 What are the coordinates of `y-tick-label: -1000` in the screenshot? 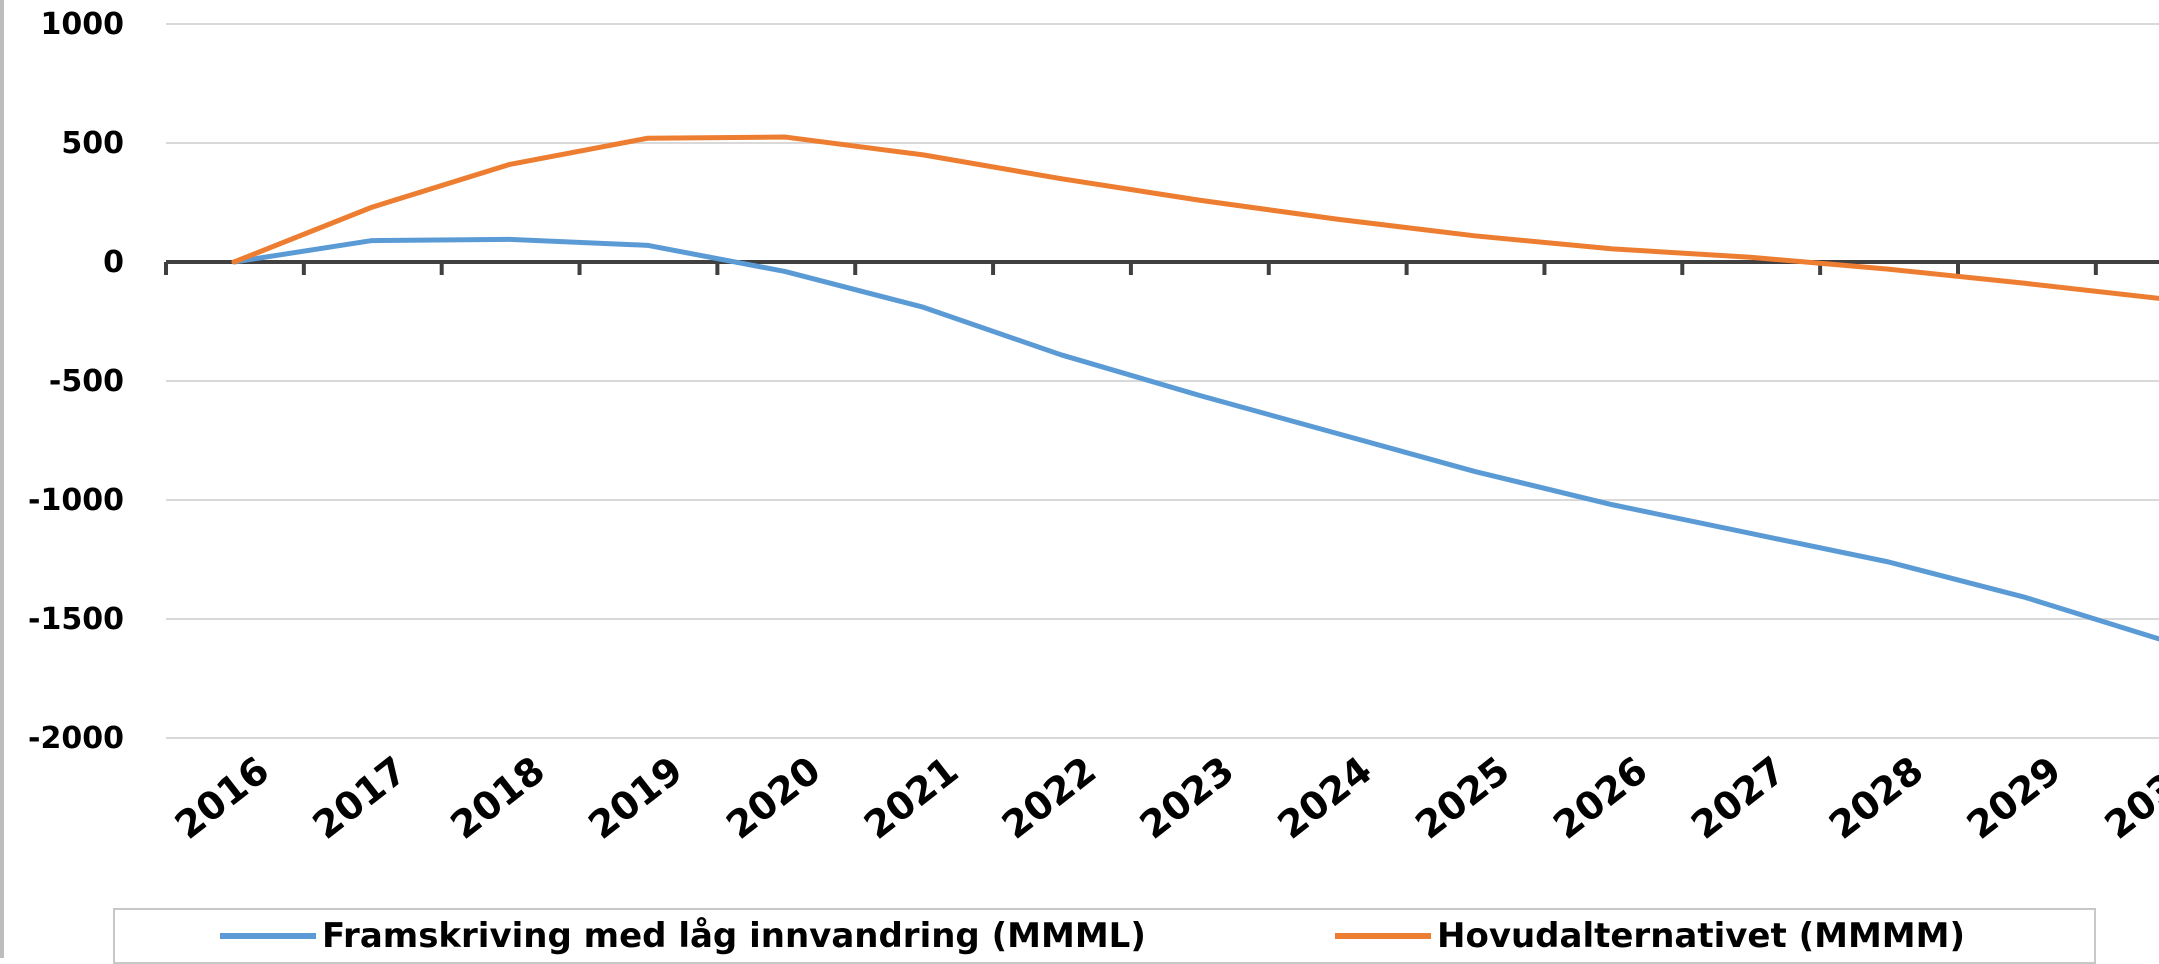 It's located at (76, 500).